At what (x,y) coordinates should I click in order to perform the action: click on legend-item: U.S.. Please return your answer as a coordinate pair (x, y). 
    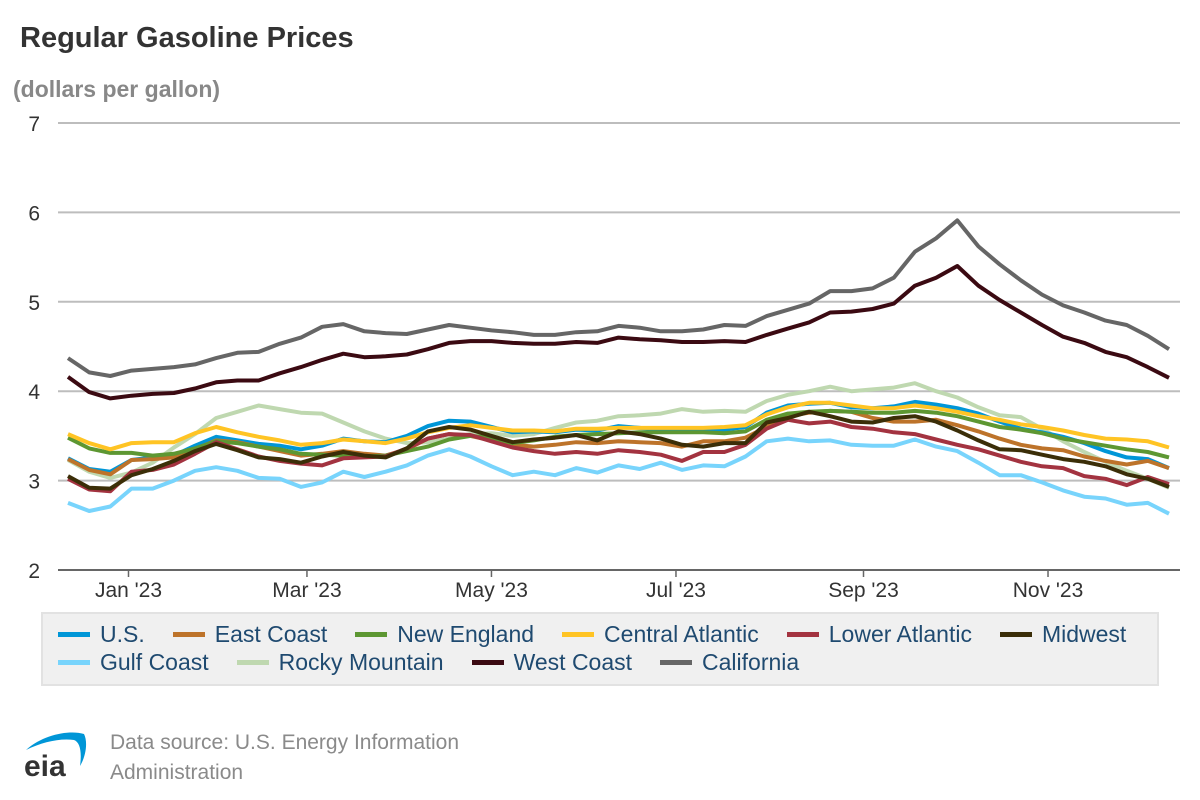
    Looking at the image, I should click on (101, 634).